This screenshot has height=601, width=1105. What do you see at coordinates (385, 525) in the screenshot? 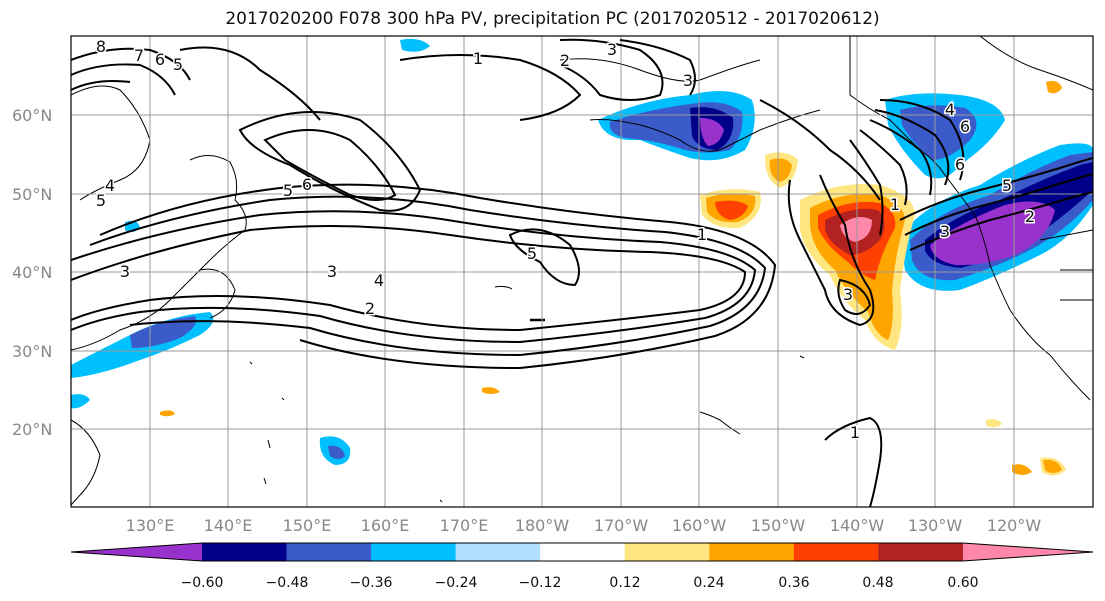
I see `lon-label: 160°E` at bounding box center [385, 525].